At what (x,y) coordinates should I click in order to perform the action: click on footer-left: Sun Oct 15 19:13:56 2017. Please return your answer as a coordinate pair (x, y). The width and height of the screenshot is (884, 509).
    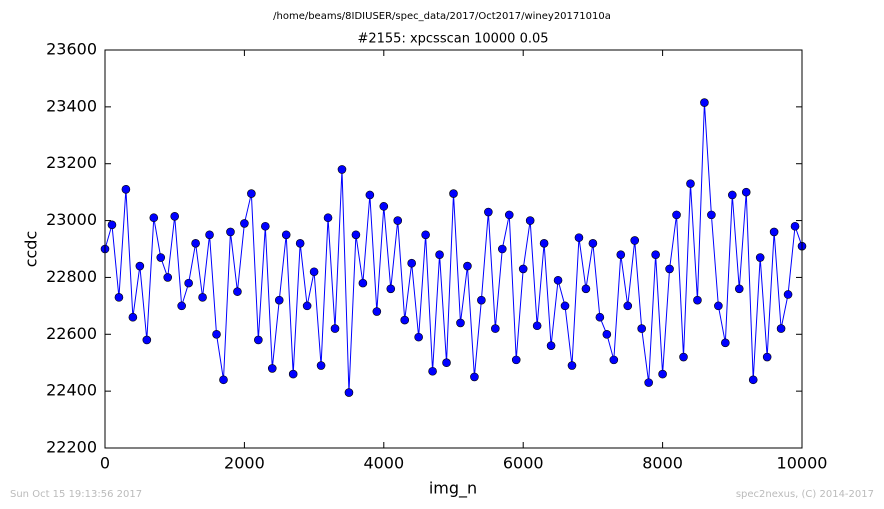
    Looking at the image, I should click on (76, 494).